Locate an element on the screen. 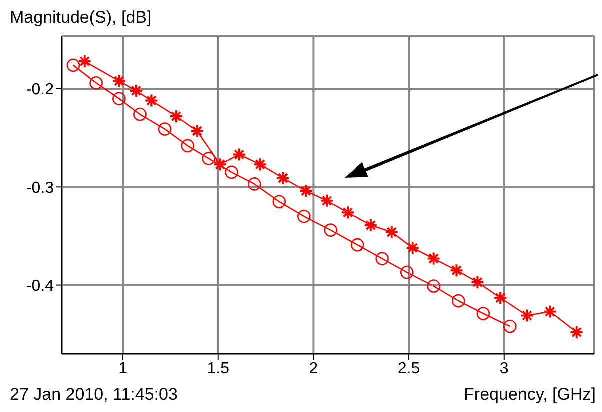 This screenshot has height=412, width=602. x-tick-label: 2.5 is located at coordinates (409, 369).